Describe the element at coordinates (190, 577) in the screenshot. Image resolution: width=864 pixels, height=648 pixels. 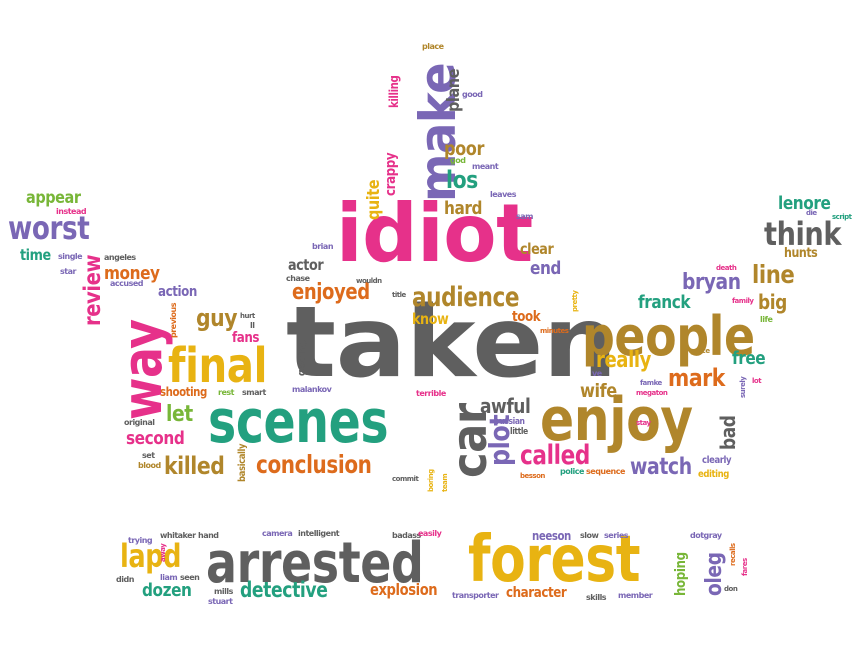
I see `word-seen: seen` at that location.